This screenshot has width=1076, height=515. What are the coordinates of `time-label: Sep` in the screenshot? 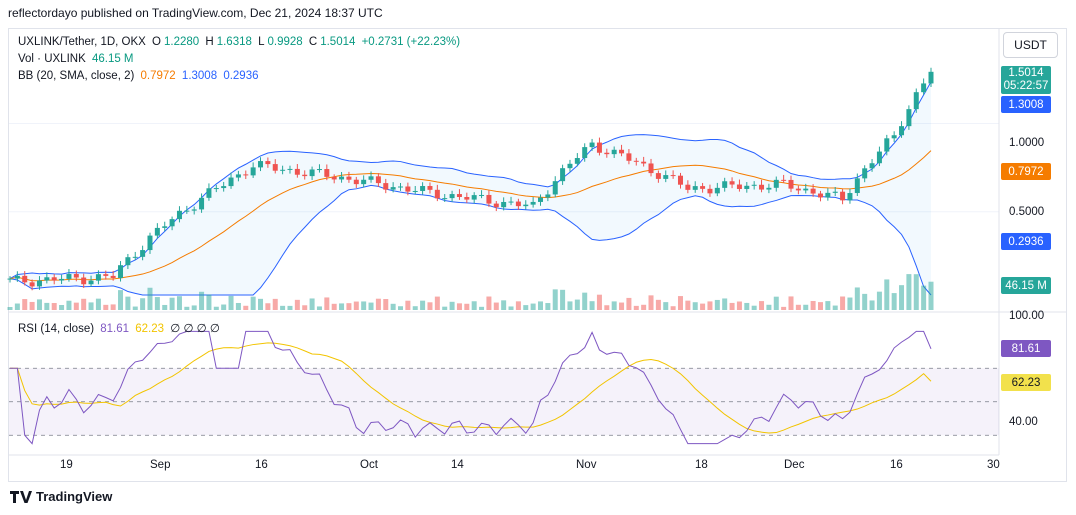 It's located at (160, 465).